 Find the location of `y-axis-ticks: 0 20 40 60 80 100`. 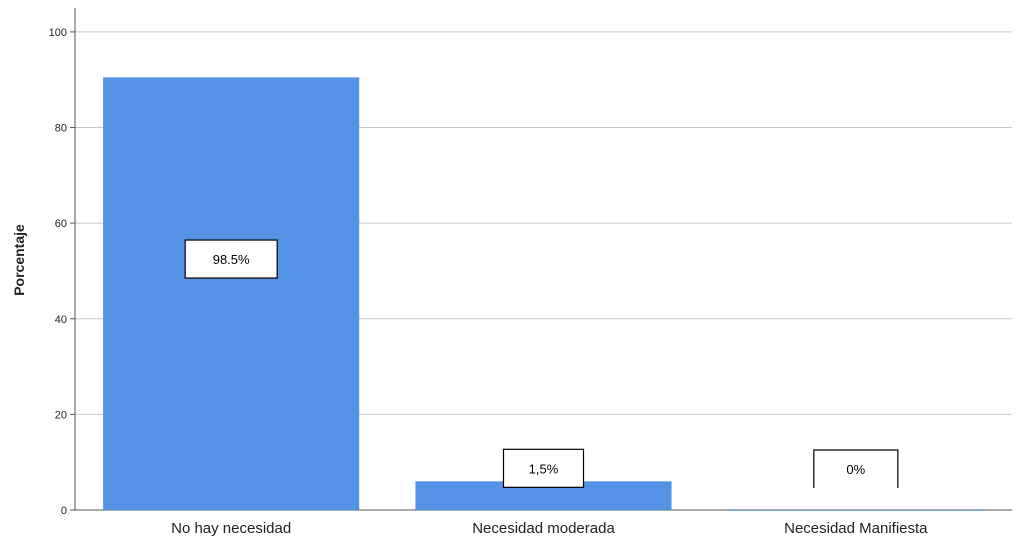

y-axis-ticks: 0 20 40 60 80 100 is located at coordinates (62, 272).